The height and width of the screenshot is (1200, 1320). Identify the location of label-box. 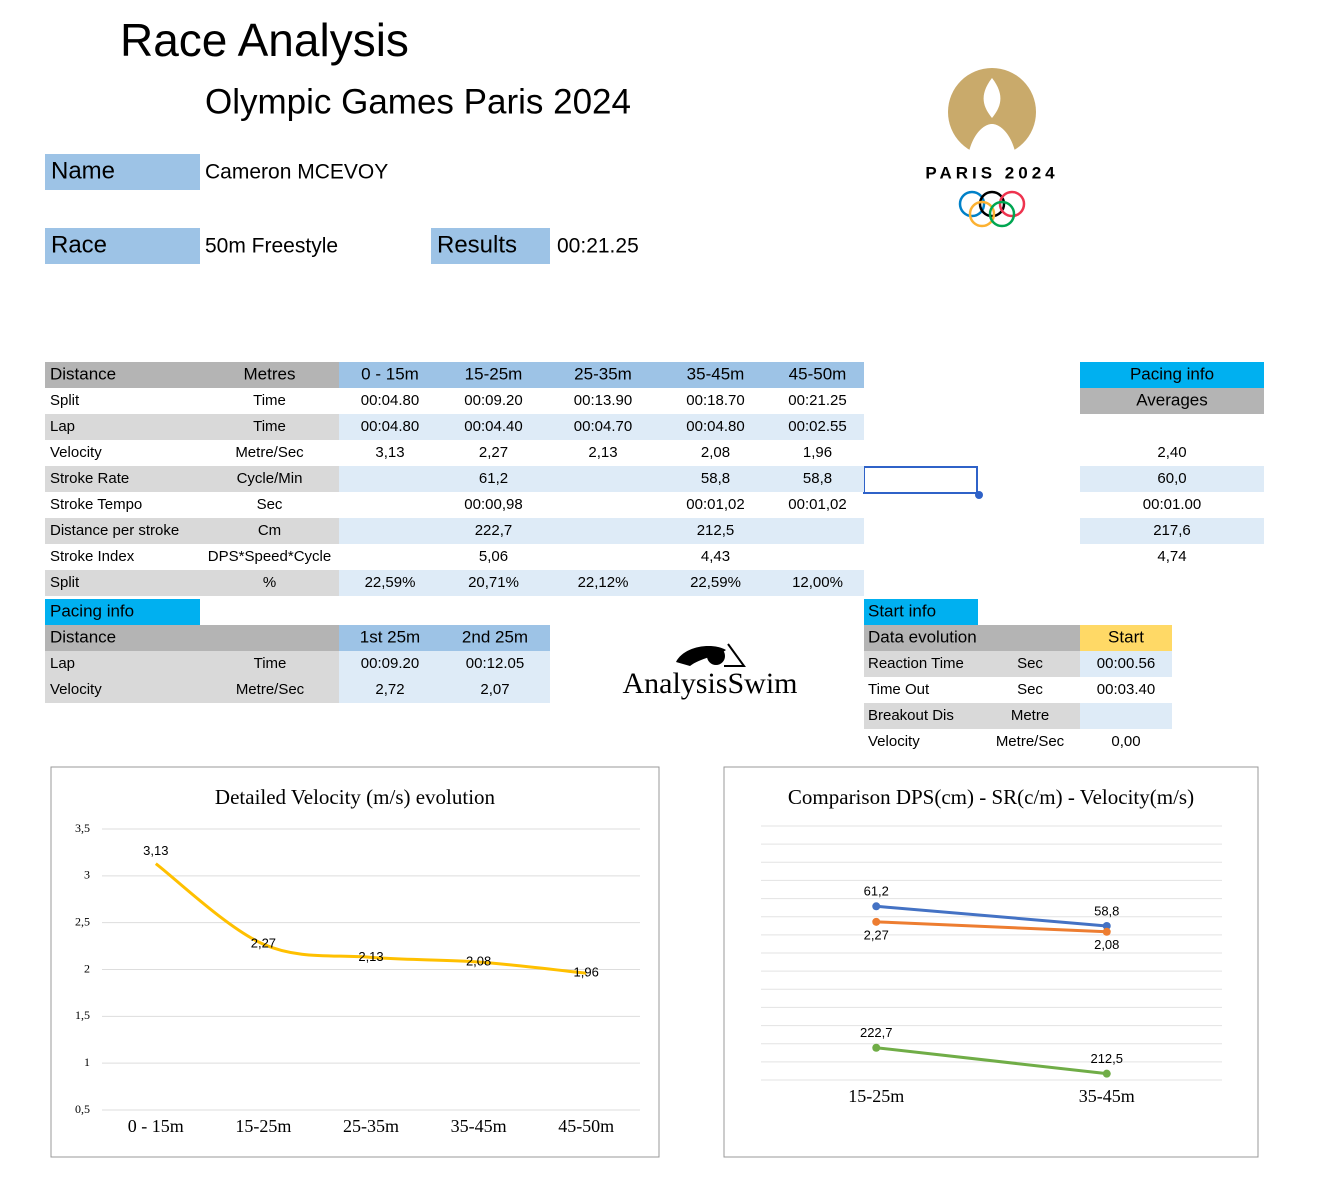
(122, 246).